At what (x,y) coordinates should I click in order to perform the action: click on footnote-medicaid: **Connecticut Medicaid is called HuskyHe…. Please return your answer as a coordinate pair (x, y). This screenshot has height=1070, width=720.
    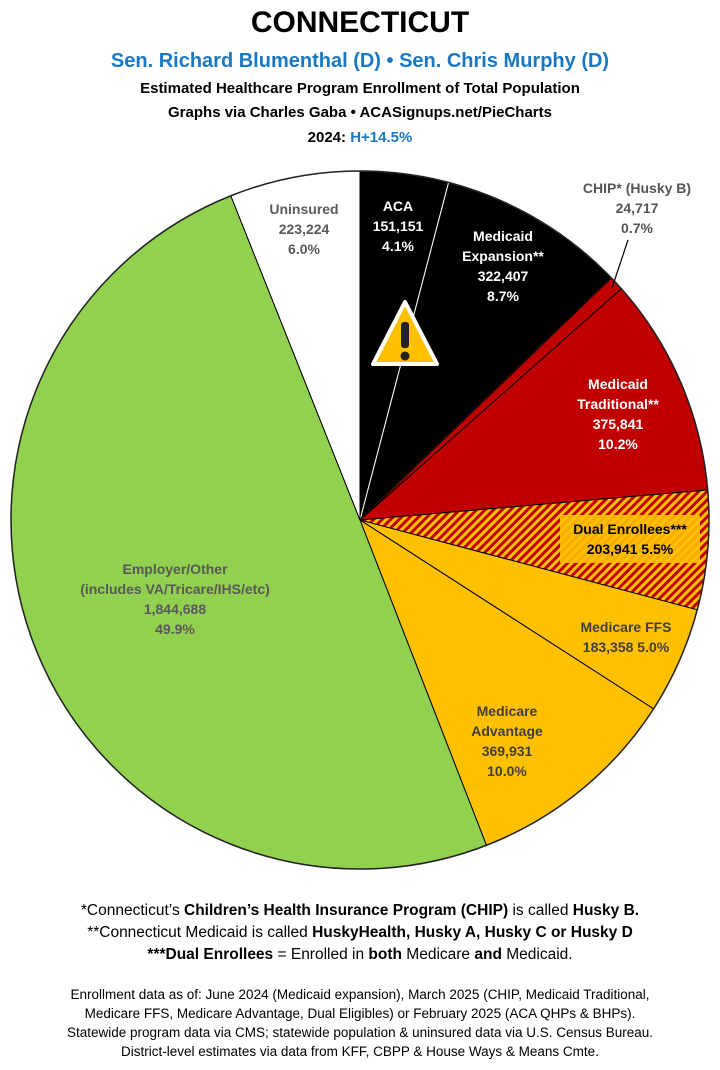
    Looking at the image, I should click on (360, 932).